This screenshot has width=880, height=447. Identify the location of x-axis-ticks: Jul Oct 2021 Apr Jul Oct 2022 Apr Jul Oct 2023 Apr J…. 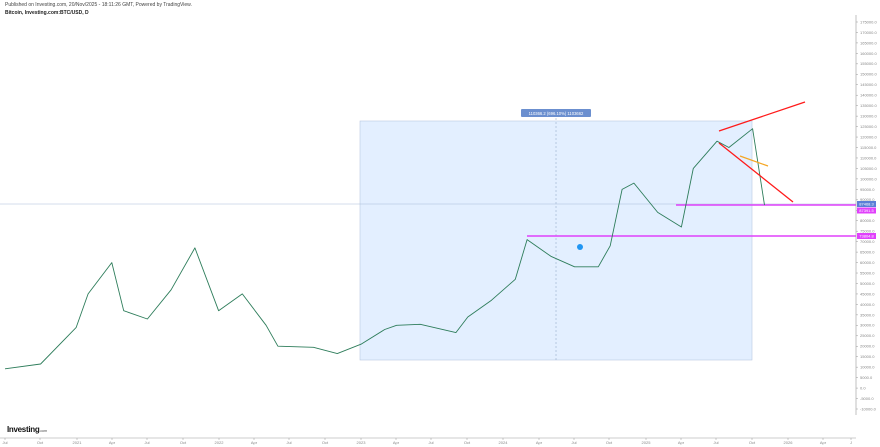
(427, 441).